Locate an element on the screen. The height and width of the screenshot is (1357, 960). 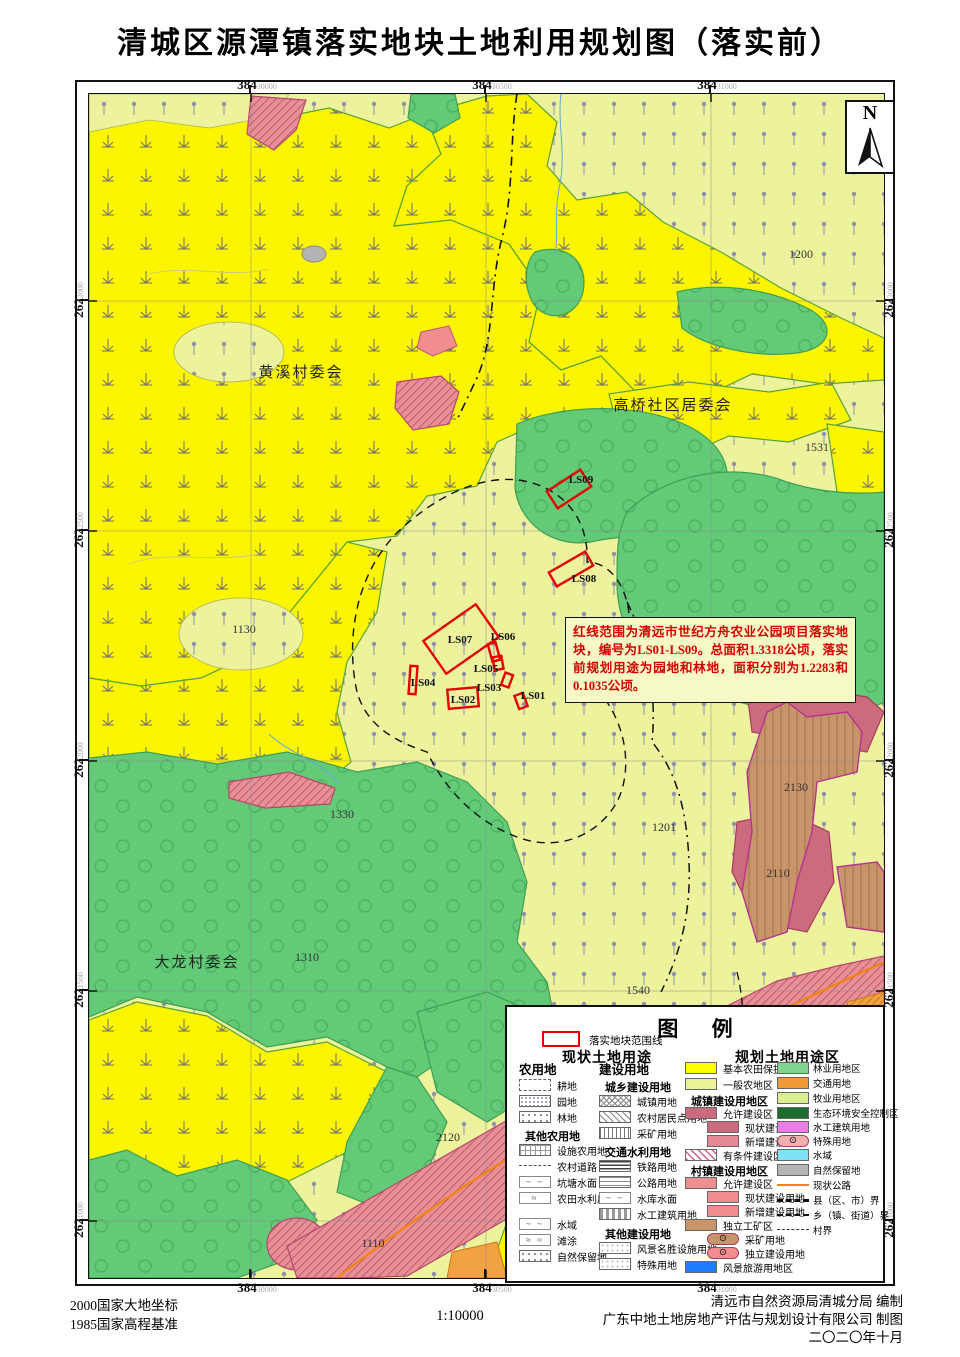
legend-label: 园地 is located at coordinates (567, 1103).